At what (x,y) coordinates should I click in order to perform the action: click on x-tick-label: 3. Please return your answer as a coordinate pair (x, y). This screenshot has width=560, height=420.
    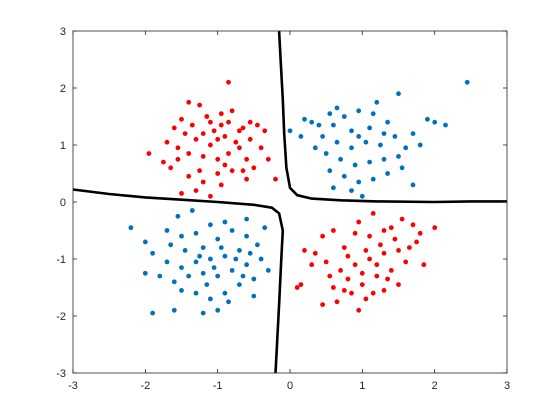
    Looking at the image, I should click on (507, 386).